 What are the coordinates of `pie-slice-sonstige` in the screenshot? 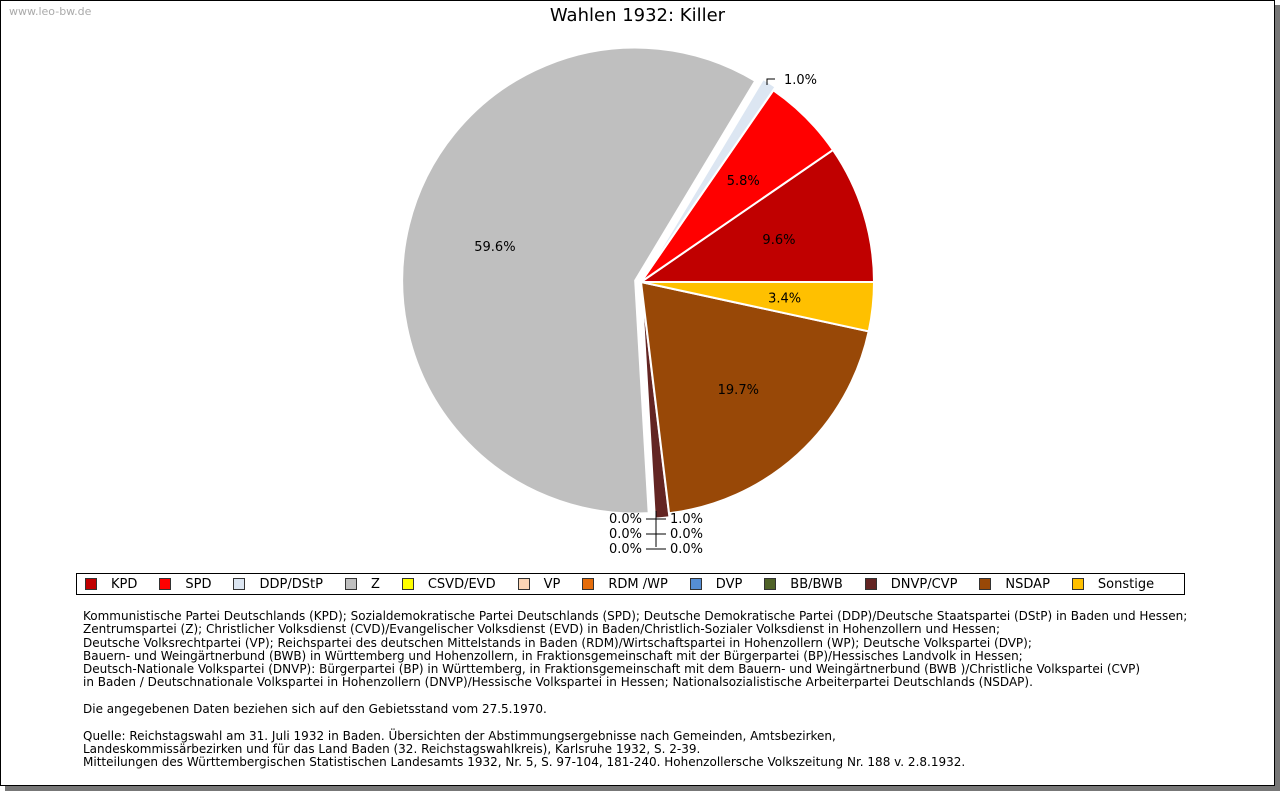 It's located at (758, 307).